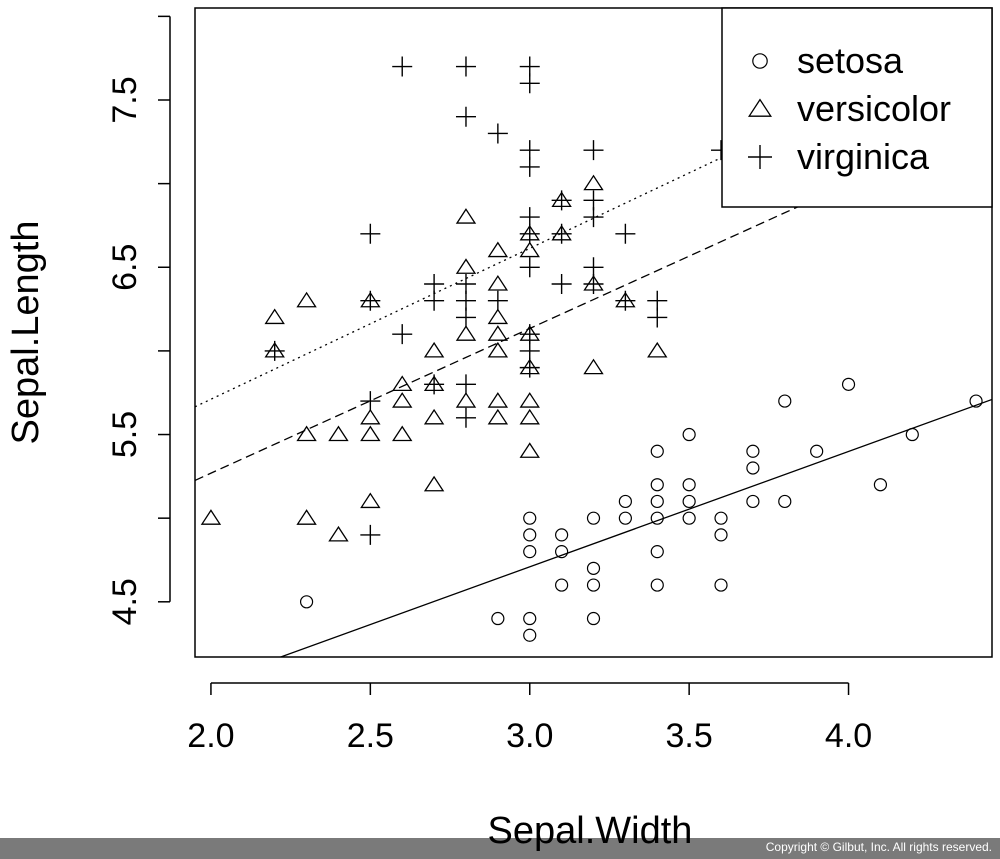 Image resolution: width=1000 pixels, height=859 pixels. I want to click on legend-versicolor-marker, so click(760, 107).